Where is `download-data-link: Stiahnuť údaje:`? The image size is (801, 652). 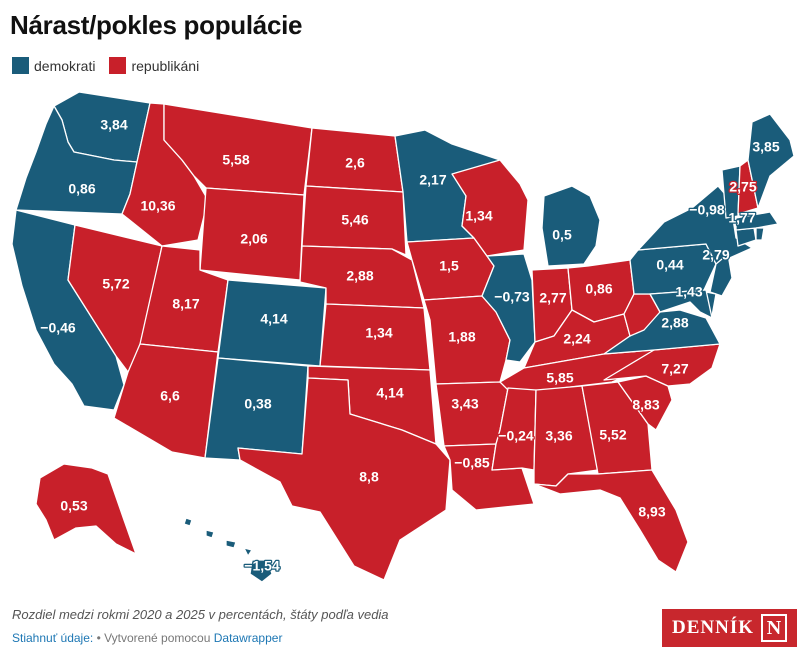 download-data-link: Stiahnuť údaje: is located at coordinates (53, 638).